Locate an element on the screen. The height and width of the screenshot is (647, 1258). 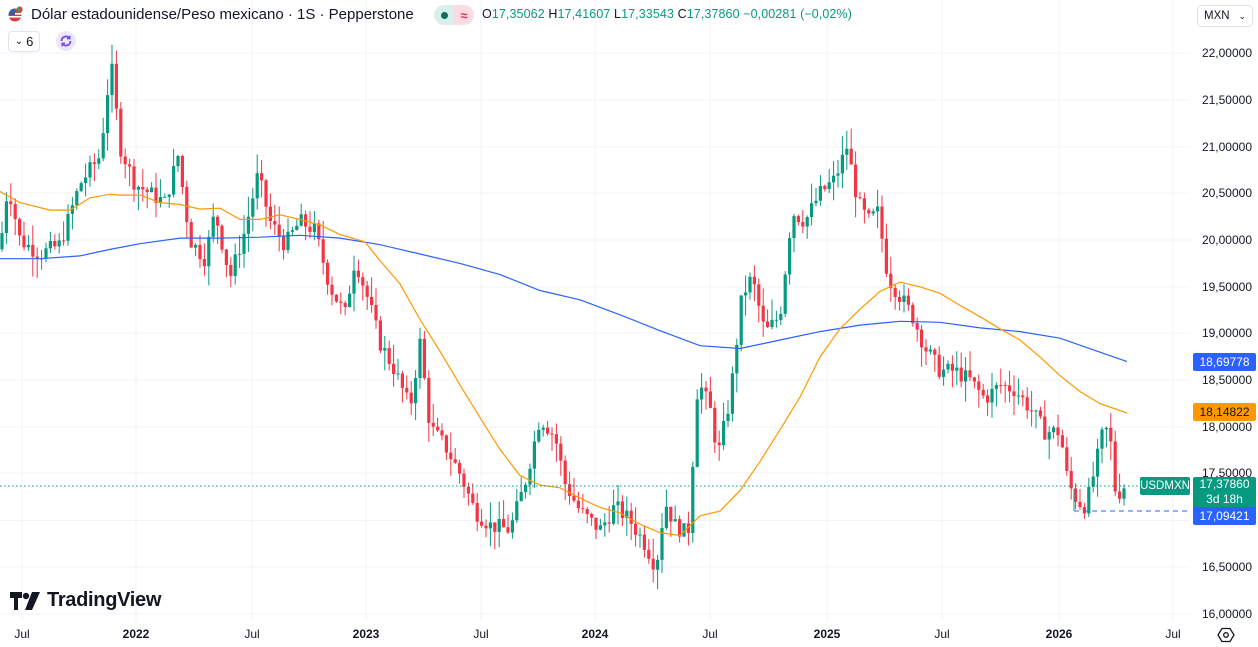
price-axis-label: 19,00000 is located at coordinates (1226, 333).